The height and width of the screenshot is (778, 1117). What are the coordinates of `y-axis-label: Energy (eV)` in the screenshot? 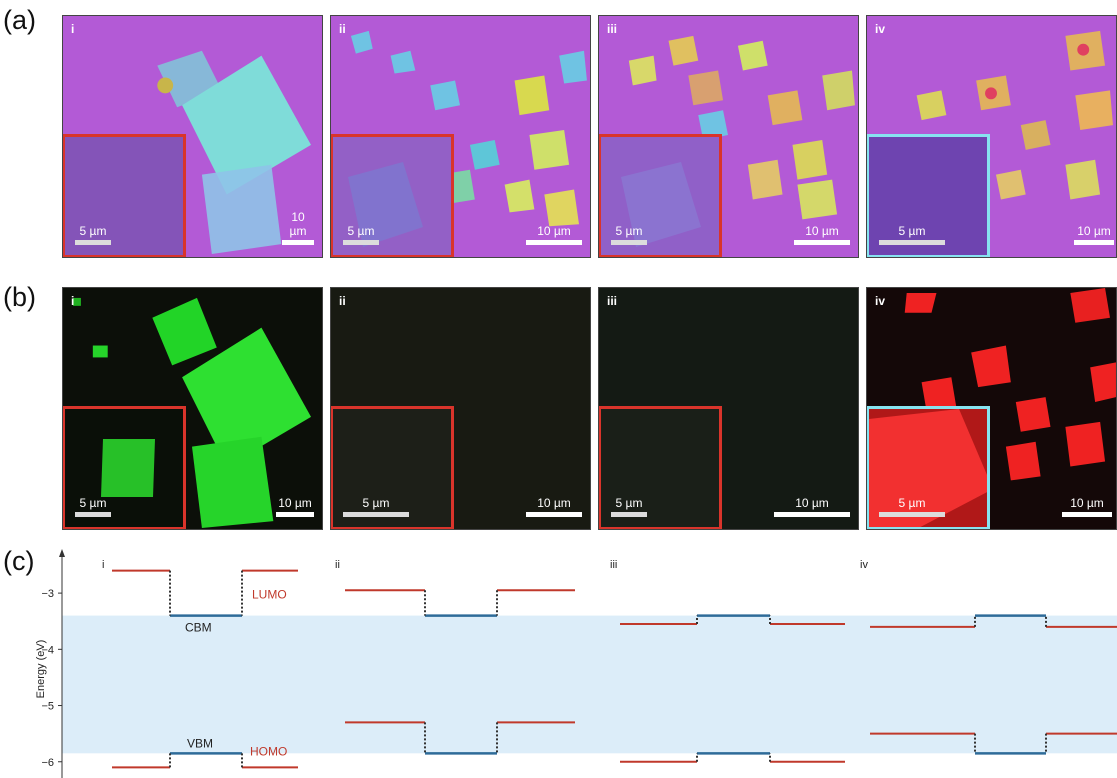 It's located at (41, 669).